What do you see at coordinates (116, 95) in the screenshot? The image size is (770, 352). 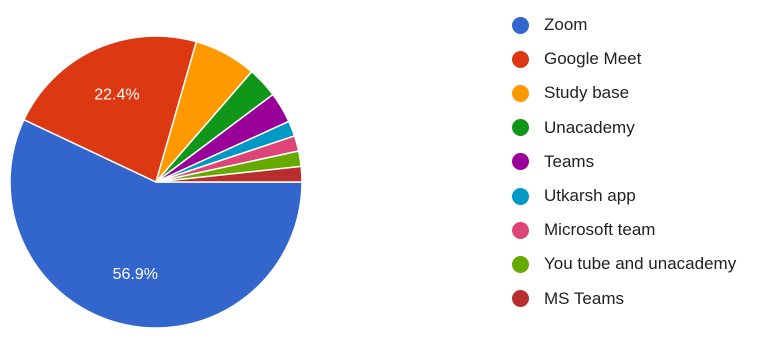 I see `slice-label-2: 22.4%` at bounding box center [116, 95].